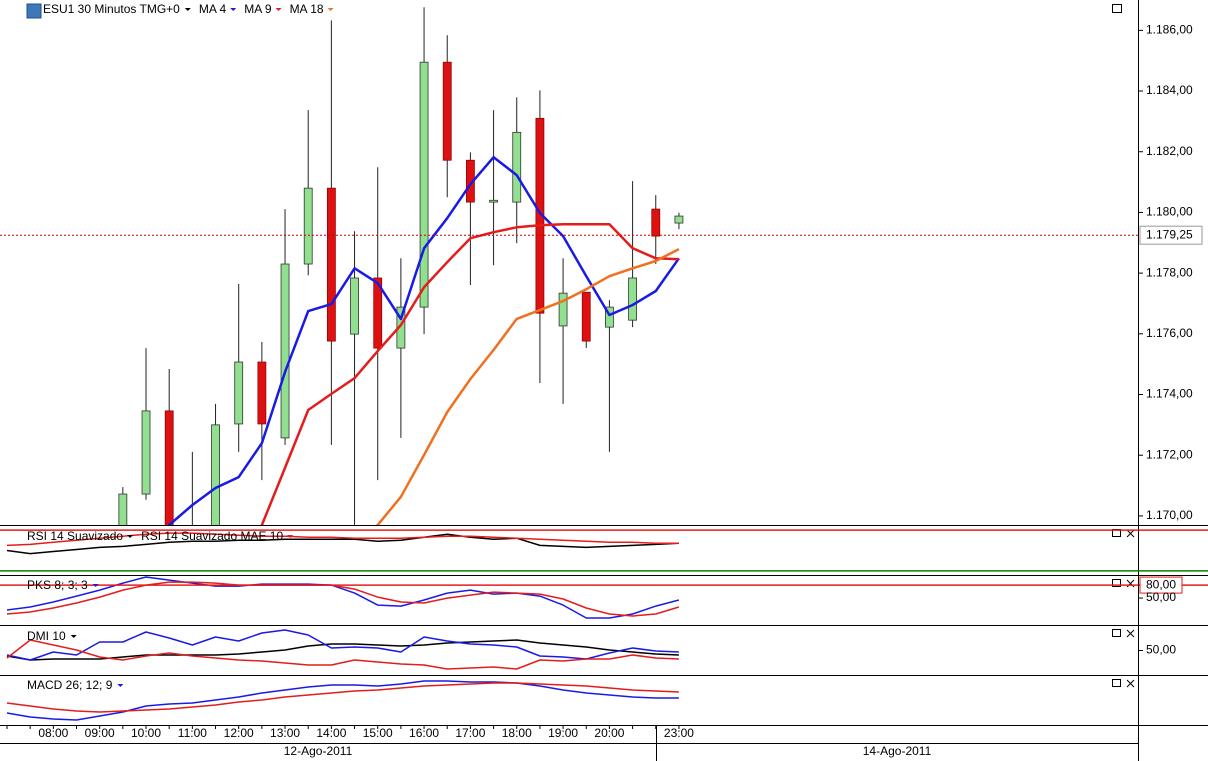 Image resolution: width=1208 pixels, height=761 pixels. I want to click on last-price-box, so click(1171, 235).